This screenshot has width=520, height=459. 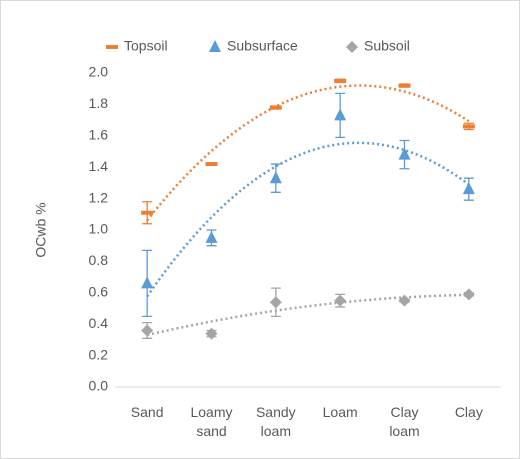 I want to click on x-tick-label: Sand, so click(x=147, y=412).